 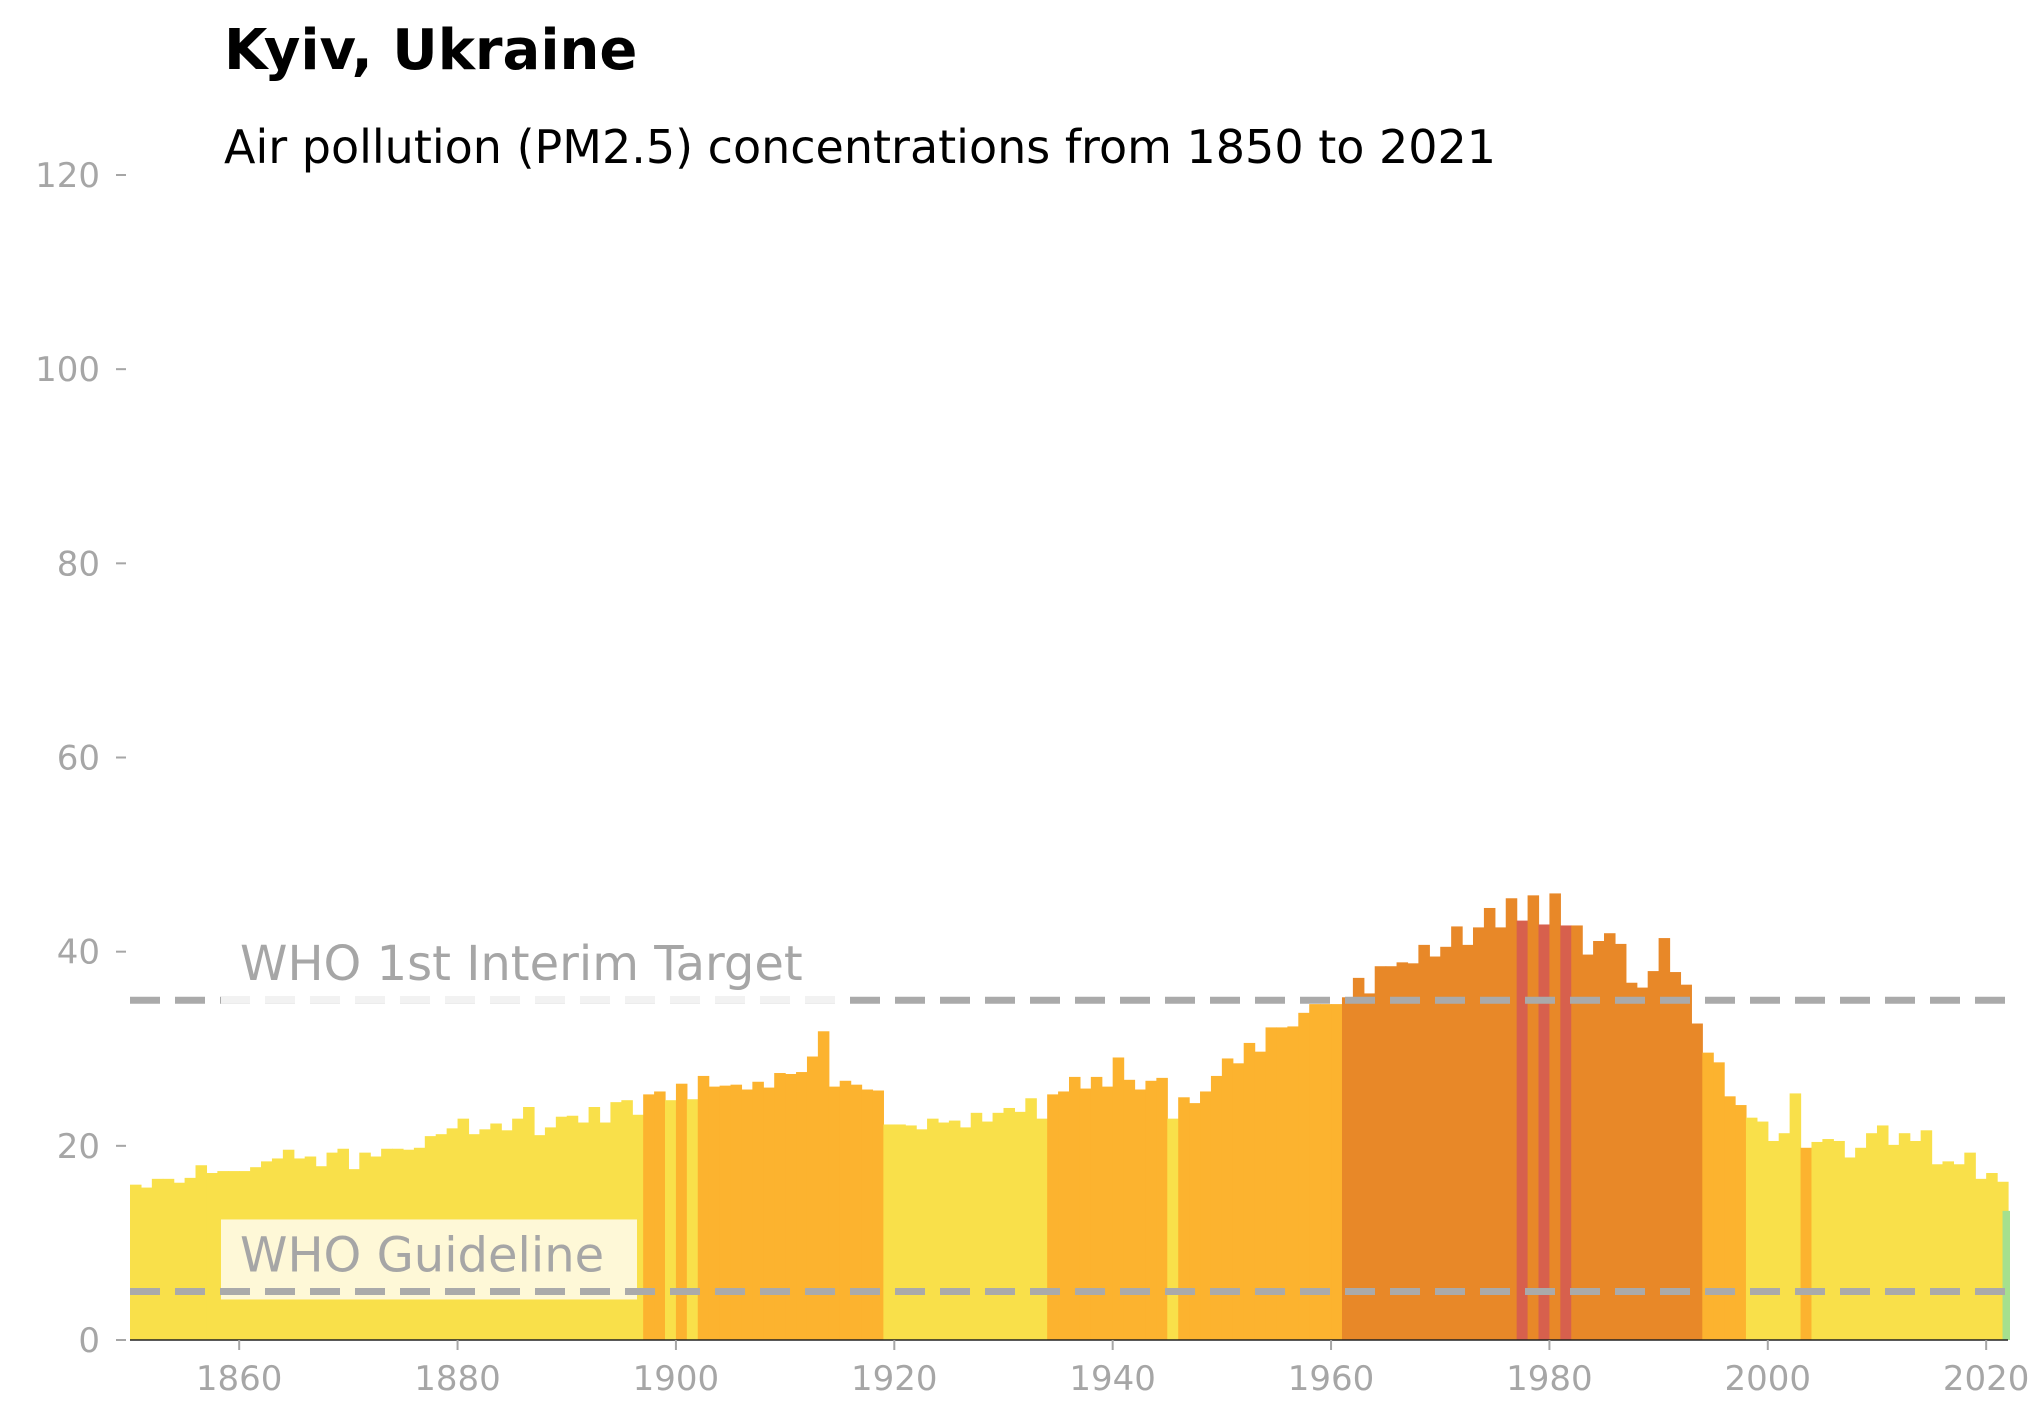 I want to click on bar-1942, so click(x=1140, y=1214).